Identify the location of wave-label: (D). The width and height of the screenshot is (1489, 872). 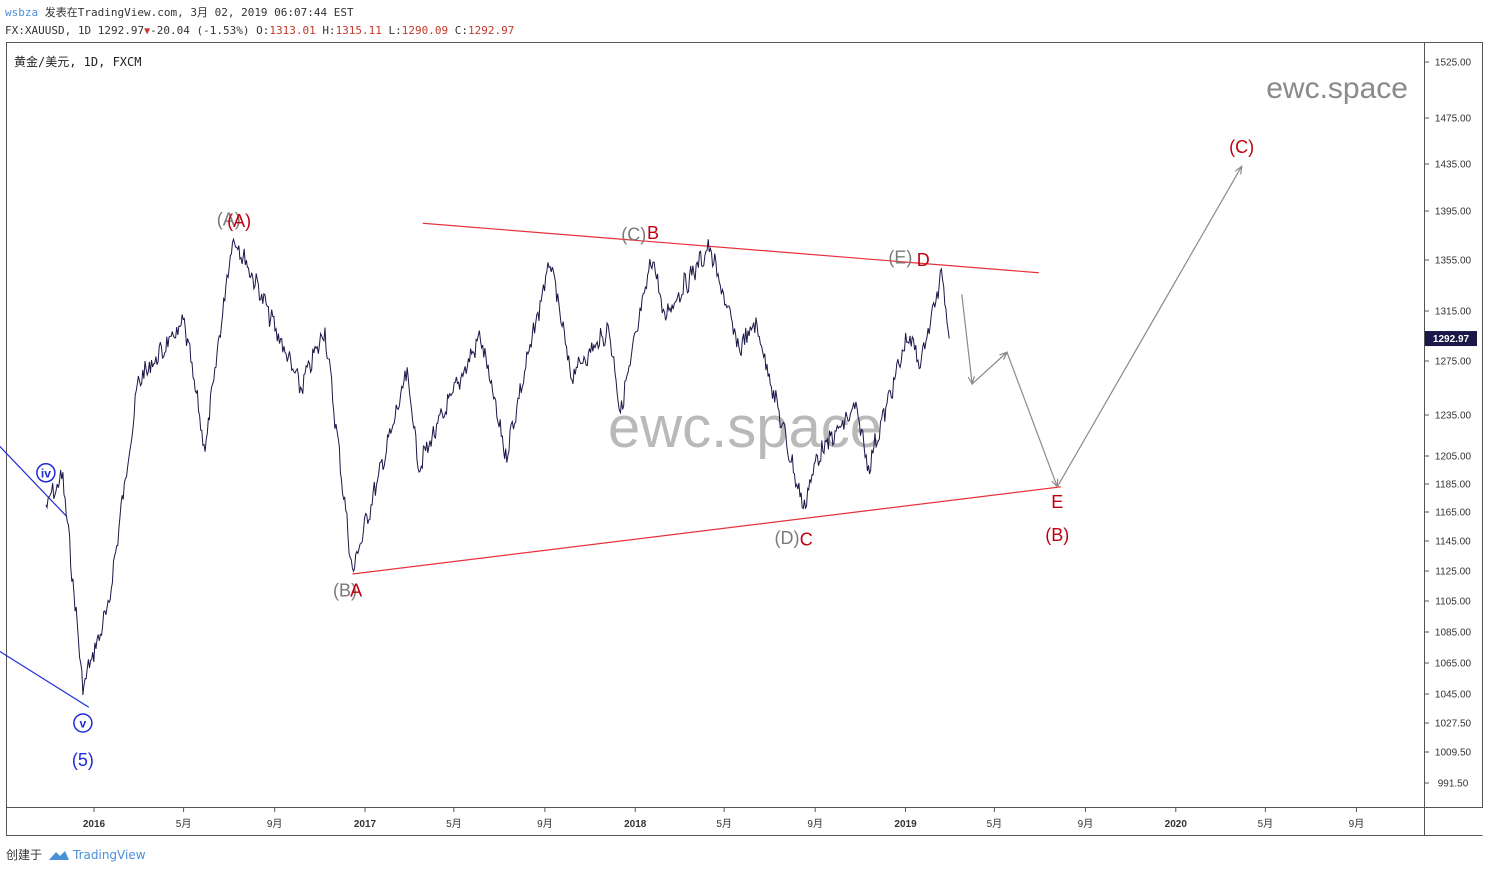
(787, 538).